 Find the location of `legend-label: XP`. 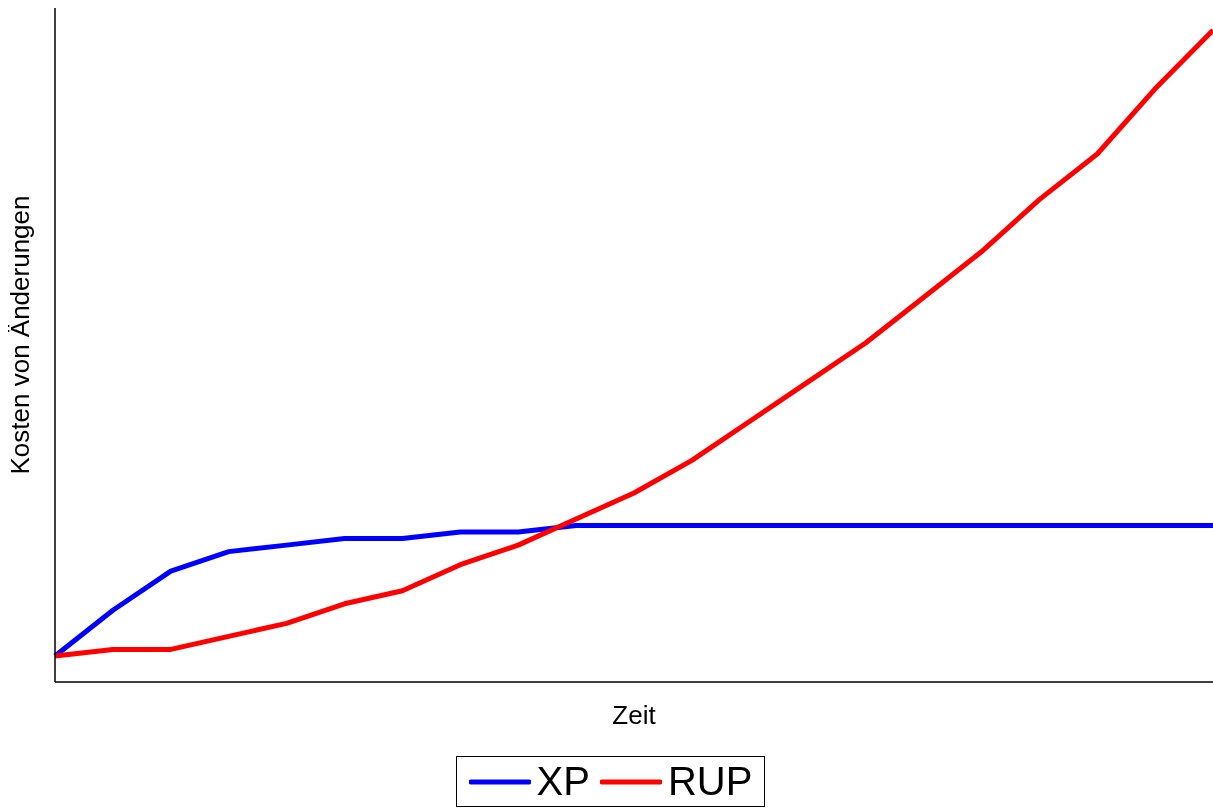

legend-label: XP is located at coordinates (563, 781).